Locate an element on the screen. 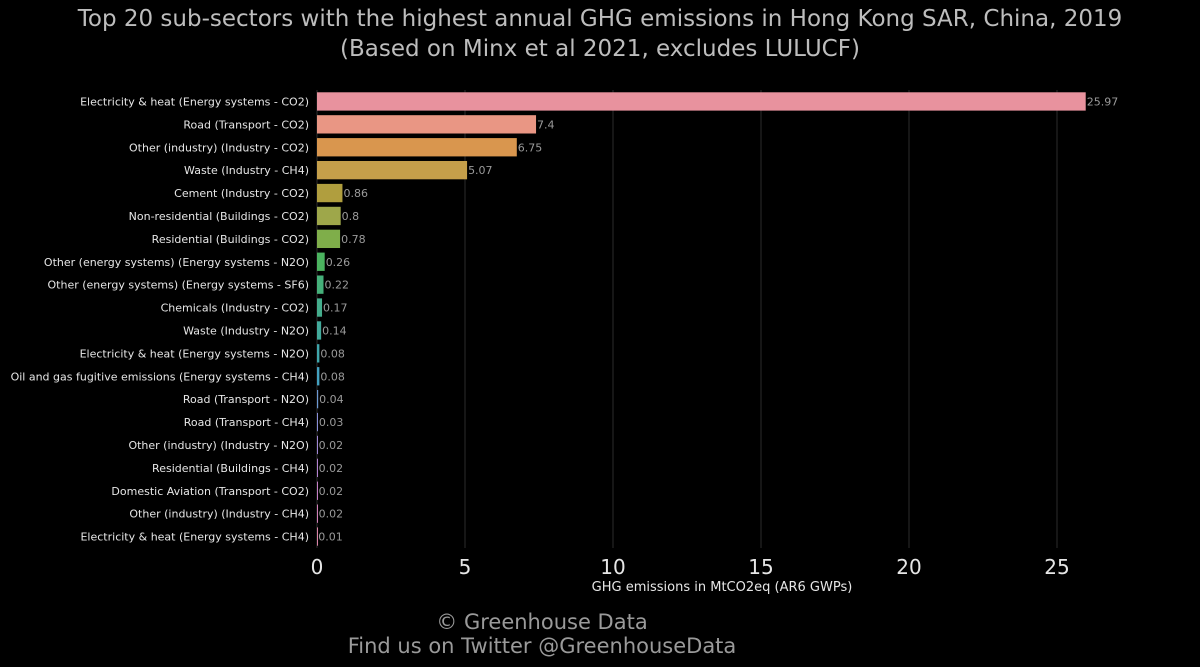  x-axis-label: GHG emissions in MtCO2eq (AR6 GWPs) is located at coordinates (722, 587).